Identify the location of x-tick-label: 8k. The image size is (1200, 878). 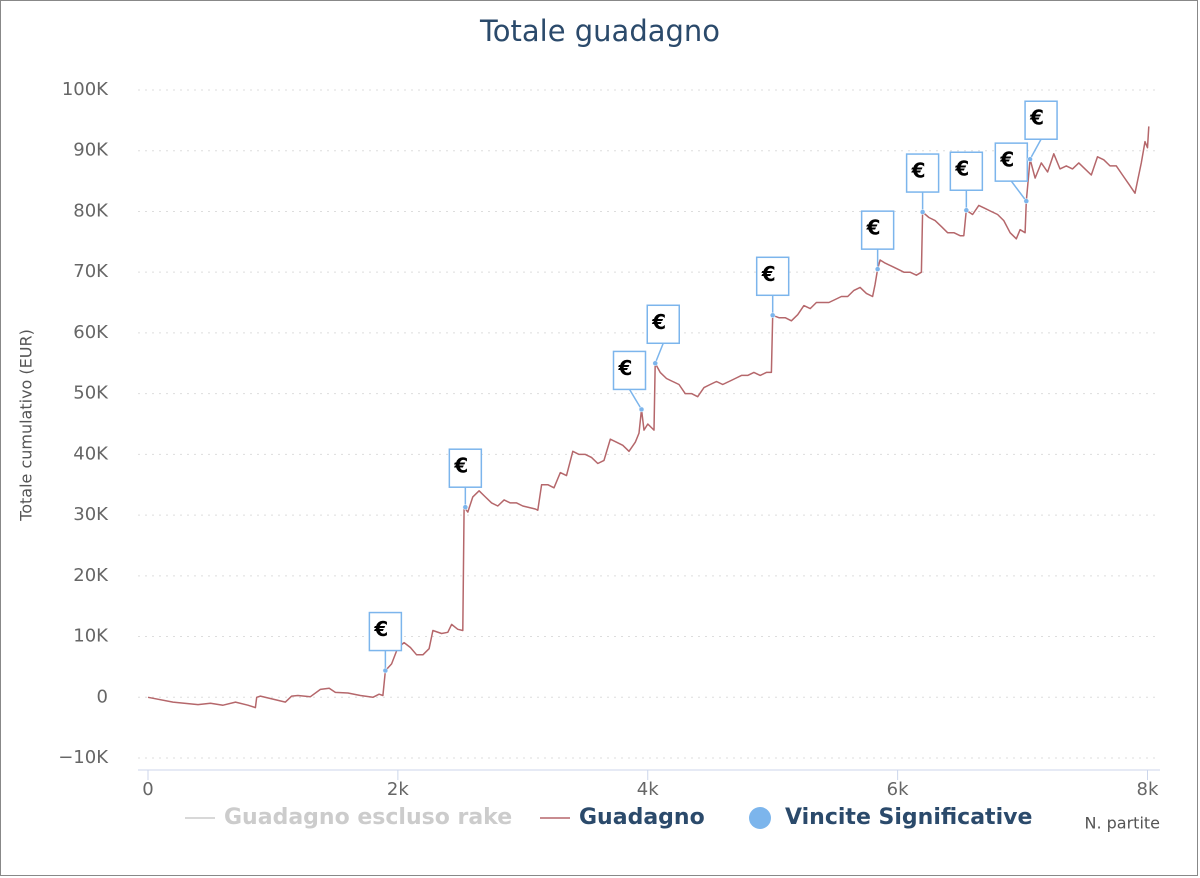
(1148, 789).